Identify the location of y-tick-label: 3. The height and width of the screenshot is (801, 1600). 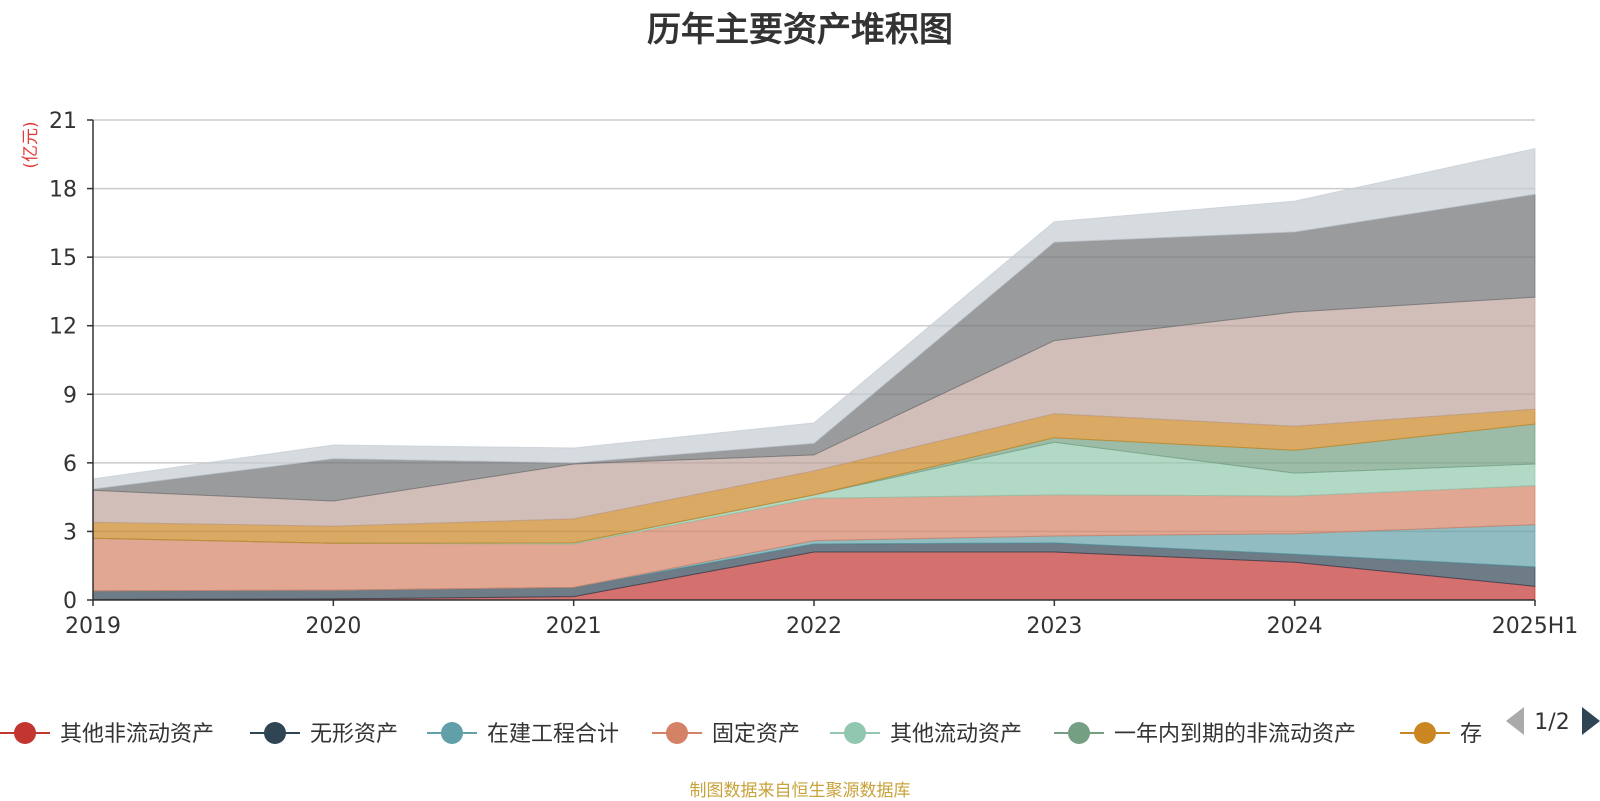
(70, 532).